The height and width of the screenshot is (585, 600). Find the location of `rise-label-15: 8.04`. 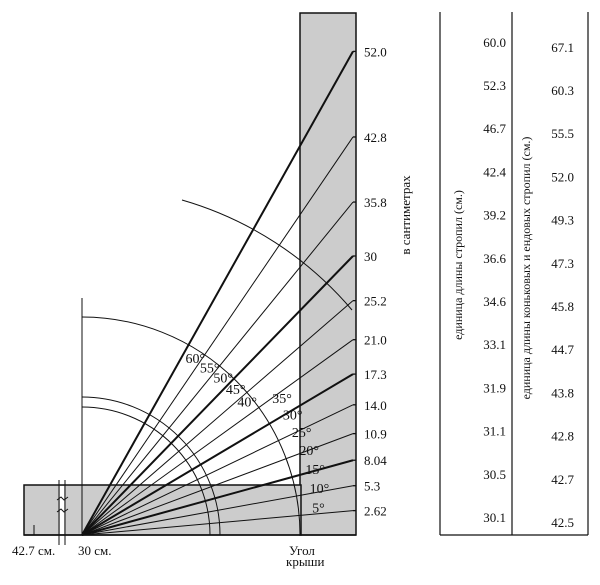

rise-label-15: 8.04 is located at coordinates (375, 460).